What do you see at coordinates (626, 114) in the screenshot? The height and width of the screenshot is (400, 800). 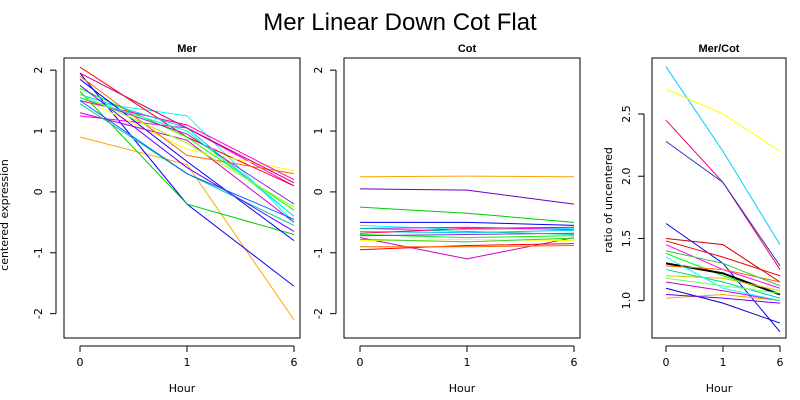 I see `y-tick-label: 2.5` at bounding box center [626, 114].